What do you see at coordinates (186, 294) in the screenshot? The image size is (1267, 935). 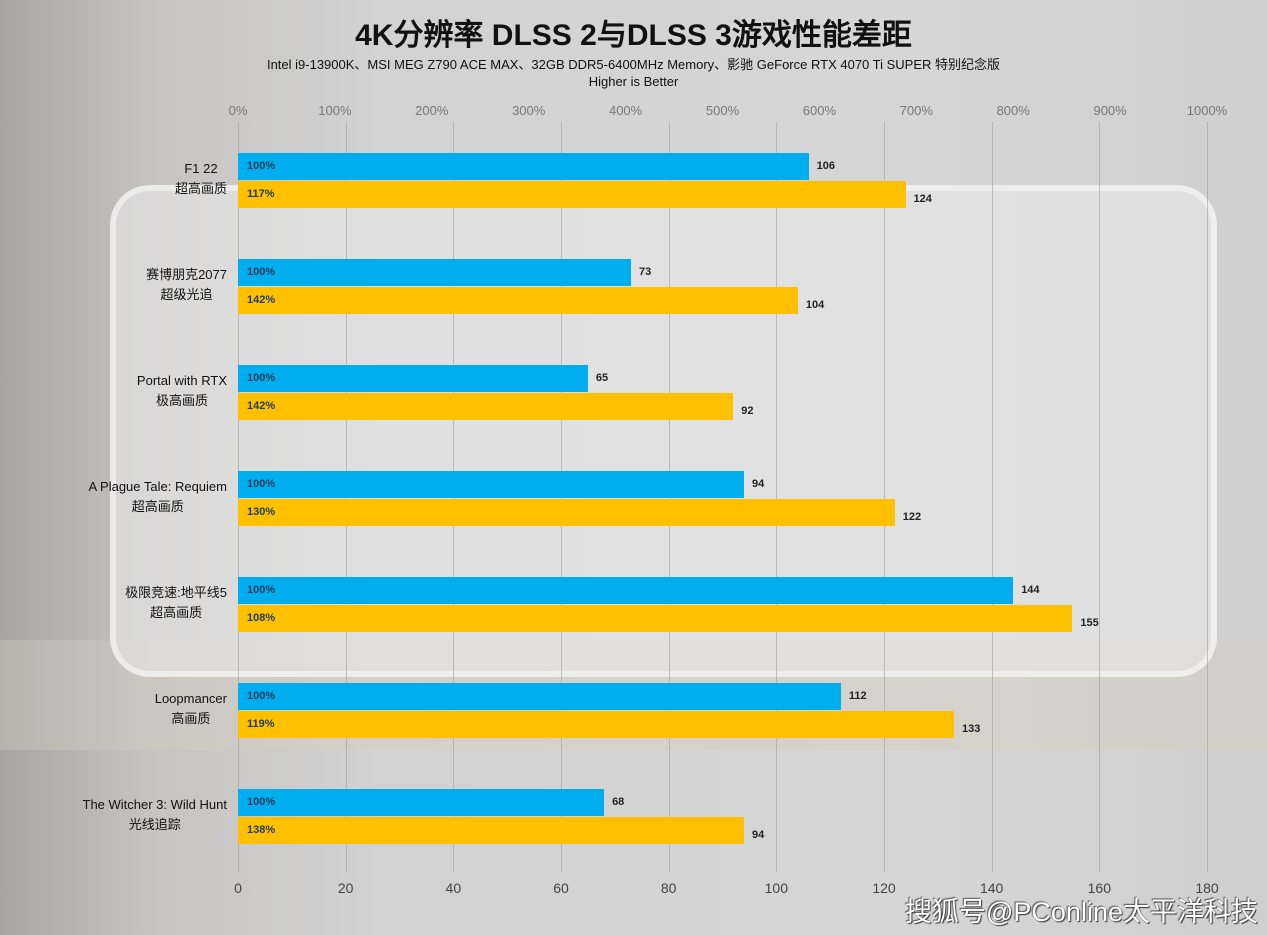 I see `quality-setting: 超级光追` at bounding box center [186, 294].